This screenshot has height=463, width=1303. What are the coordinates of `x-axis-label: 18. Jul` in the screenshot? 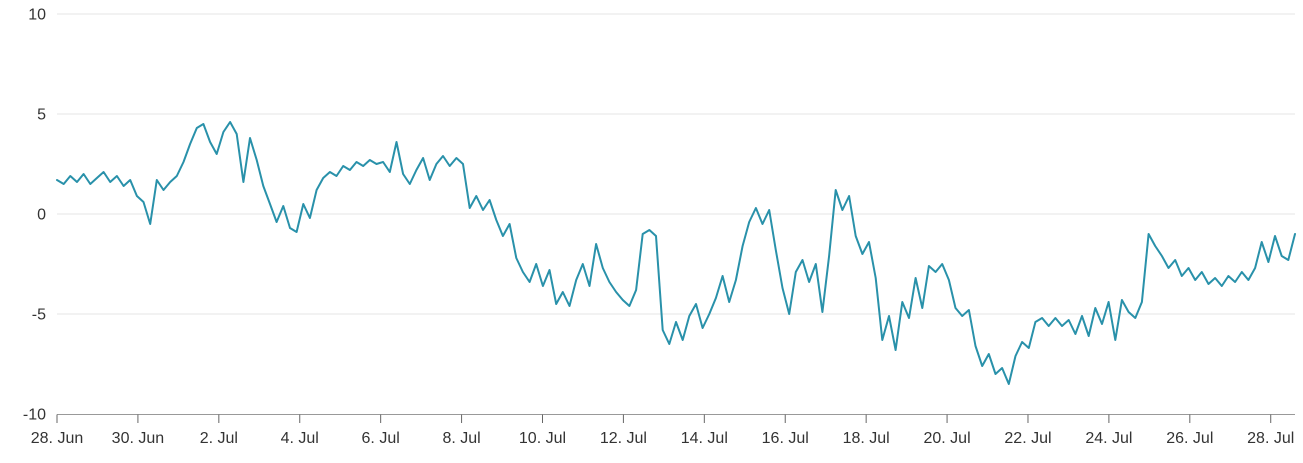 It's located at (866, 438).